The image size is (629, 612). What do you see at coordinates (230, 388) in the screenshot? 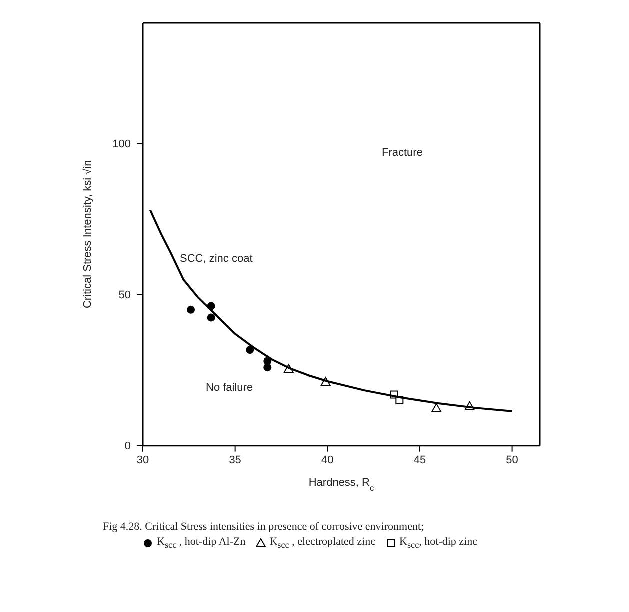
I see `annotation: No failure` at bounding box center [230, 388].